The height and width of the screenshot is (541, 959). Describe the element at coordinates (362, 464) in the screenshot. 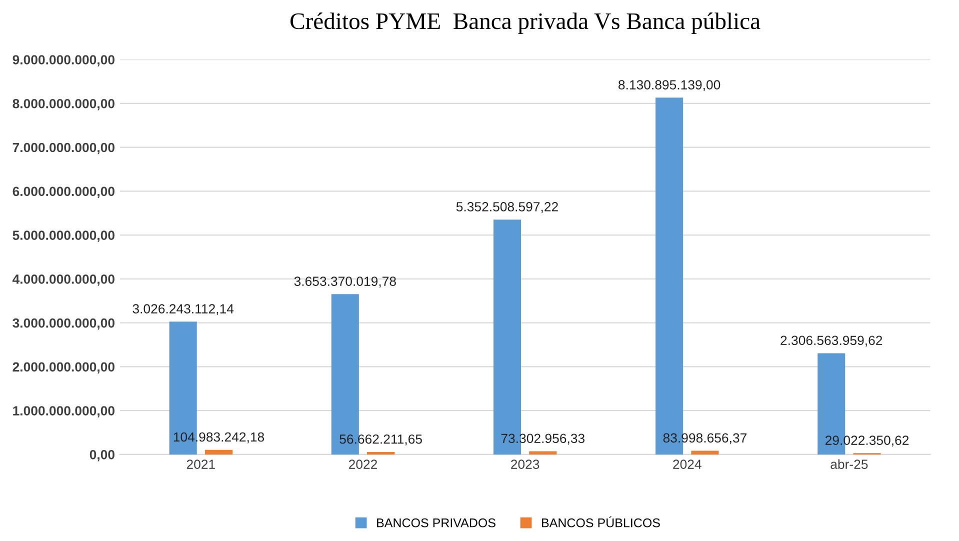

I see `x-tick-label: 2022` at that location.